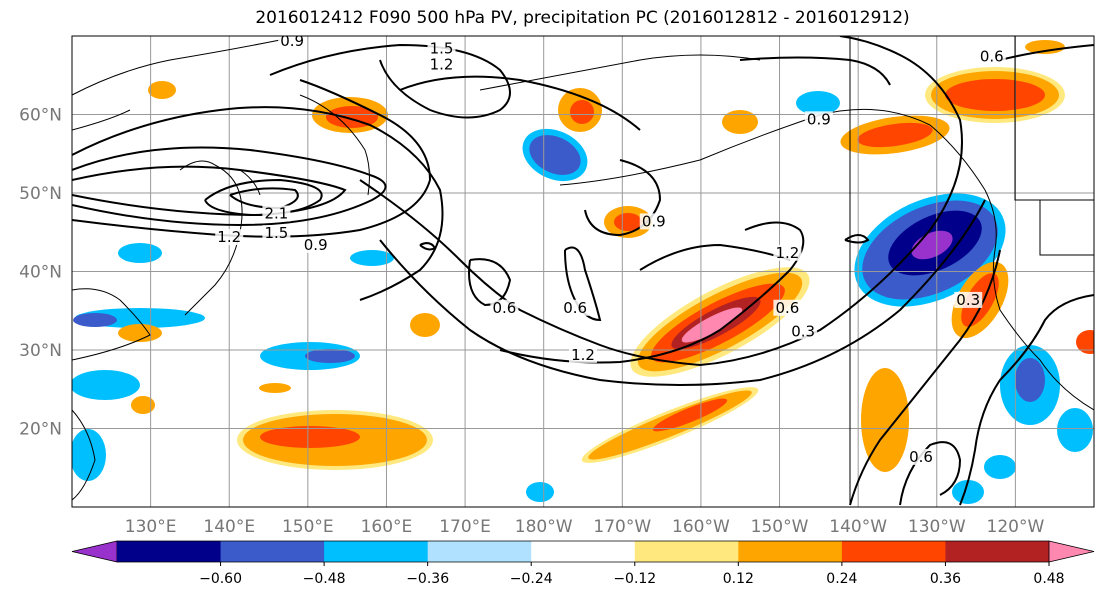 Image resolution: width=1105 pixels, height=601 pixels. I want to click on contour-label: 2.1, so click(276, 214).